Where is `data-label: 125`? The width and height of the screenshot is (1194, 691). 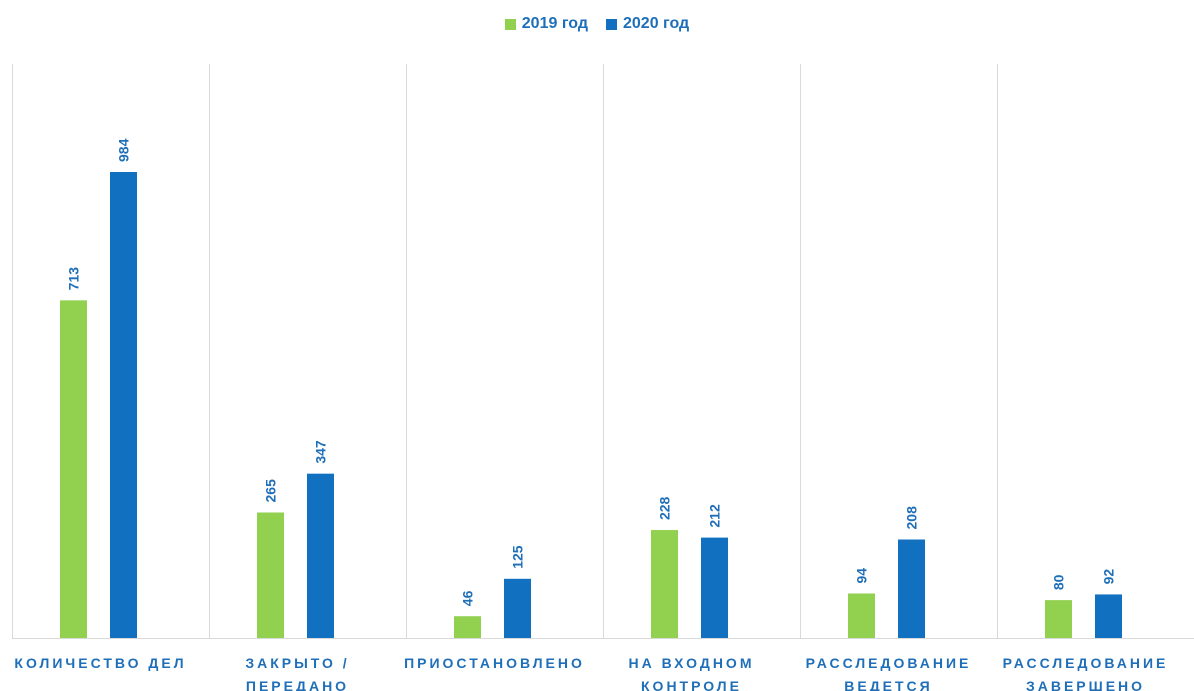
data-label: 125 is located at coordinates (518, 557).